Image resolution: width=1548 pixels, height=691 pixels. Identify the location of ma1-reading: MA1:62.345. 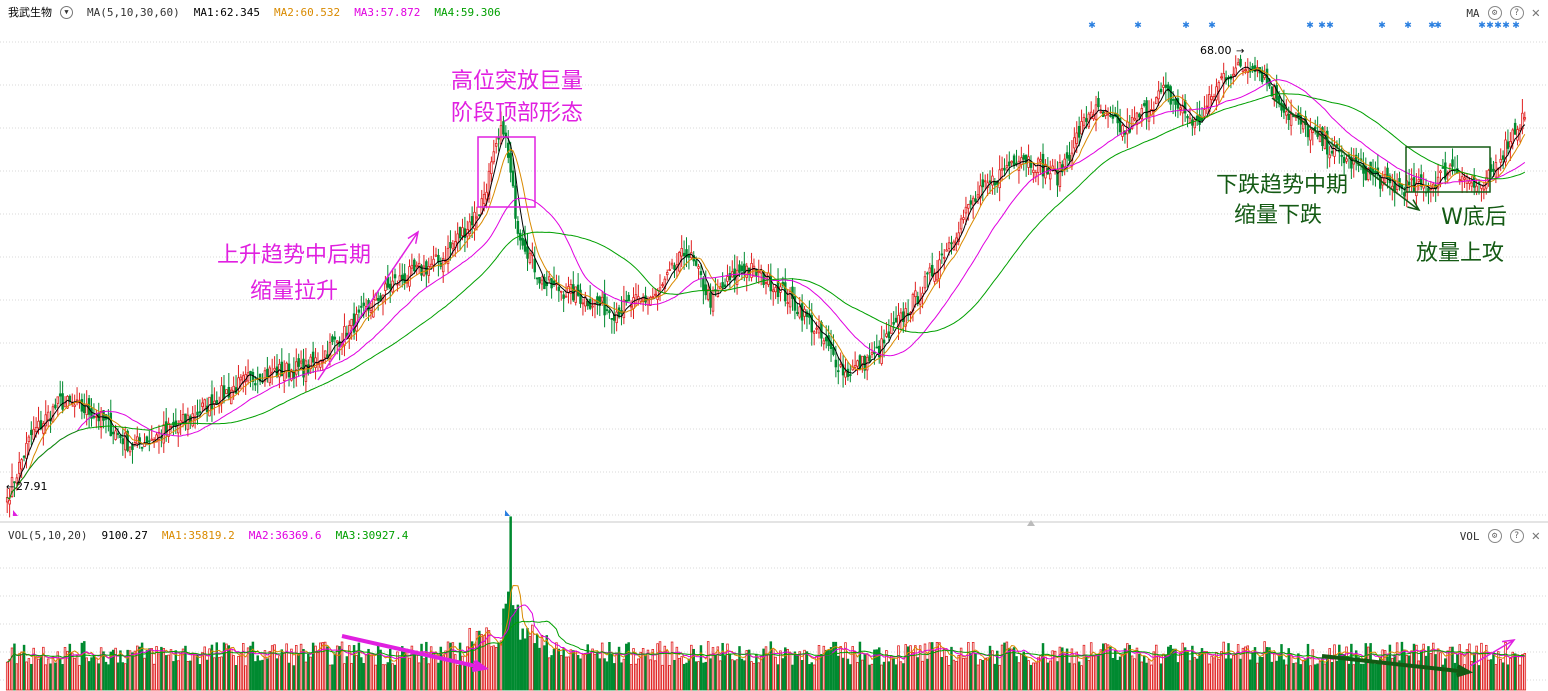
(226, 12).